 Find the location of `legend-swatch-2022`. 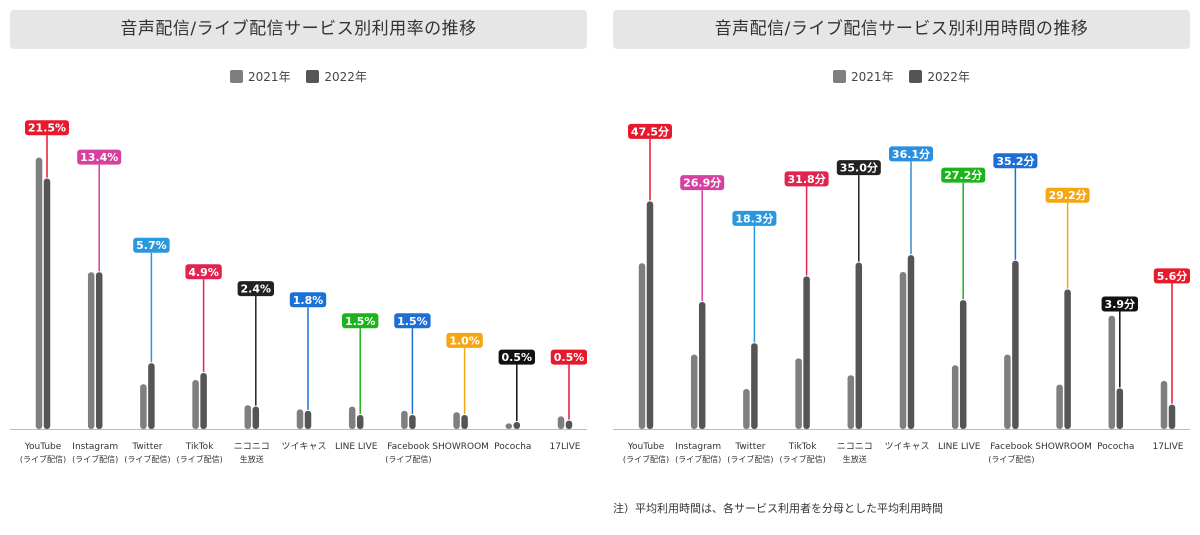

legend-swatch-2022 is located at coordinates (916, 76).